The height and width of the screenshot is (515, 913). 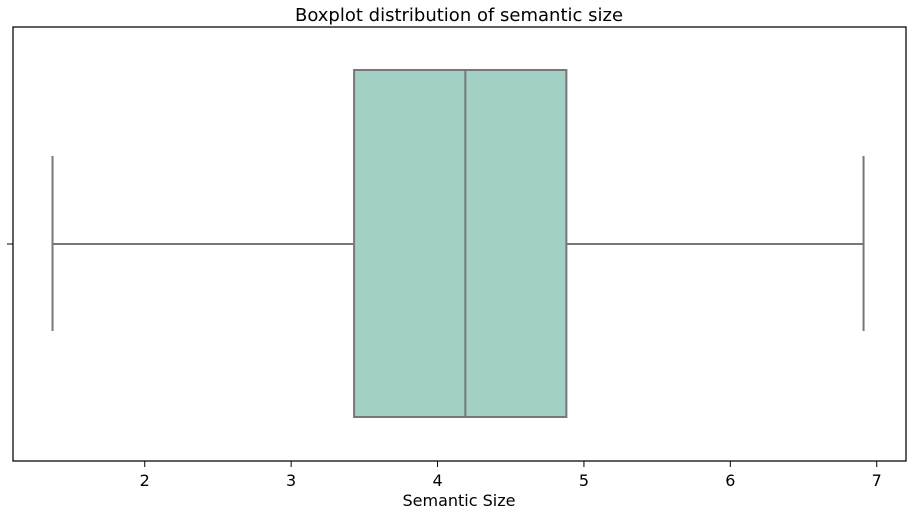 What do you see at coordinates (459, 500) in the screenshot?
I see `x-axis-label: Semantic Size` at bounding box center [459, 500].